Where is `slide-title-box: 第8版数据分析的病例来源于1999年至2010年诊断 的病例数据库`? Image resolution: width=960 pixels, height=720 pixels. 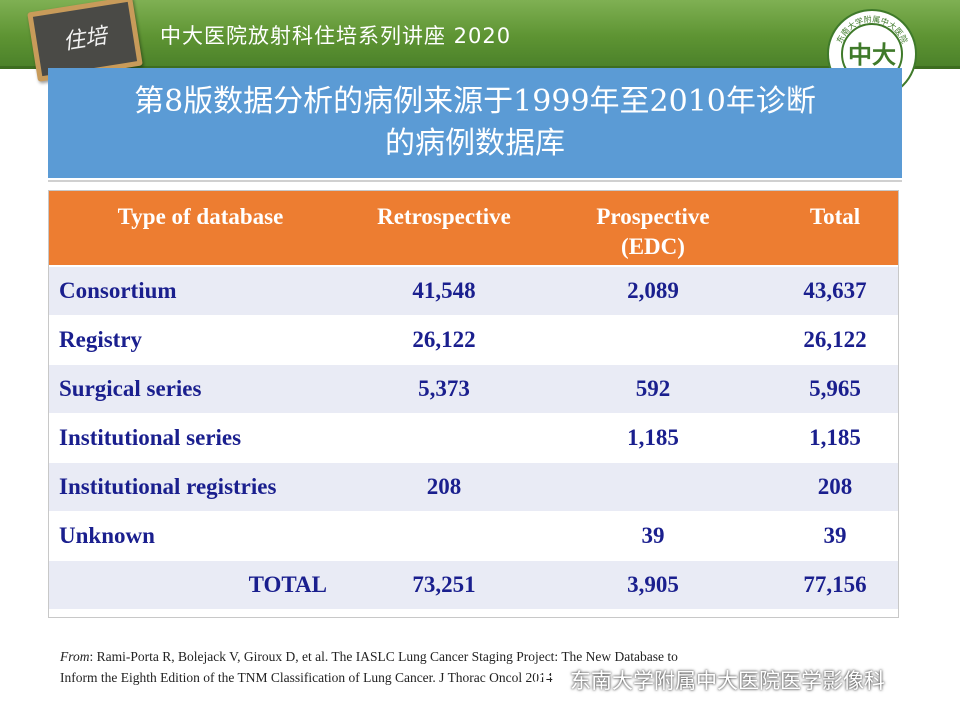 slide-title-box: 第8版数据分析的病例来源于1999年至2010年诊断 的病例数据库 is located at coordinates (475, 124).